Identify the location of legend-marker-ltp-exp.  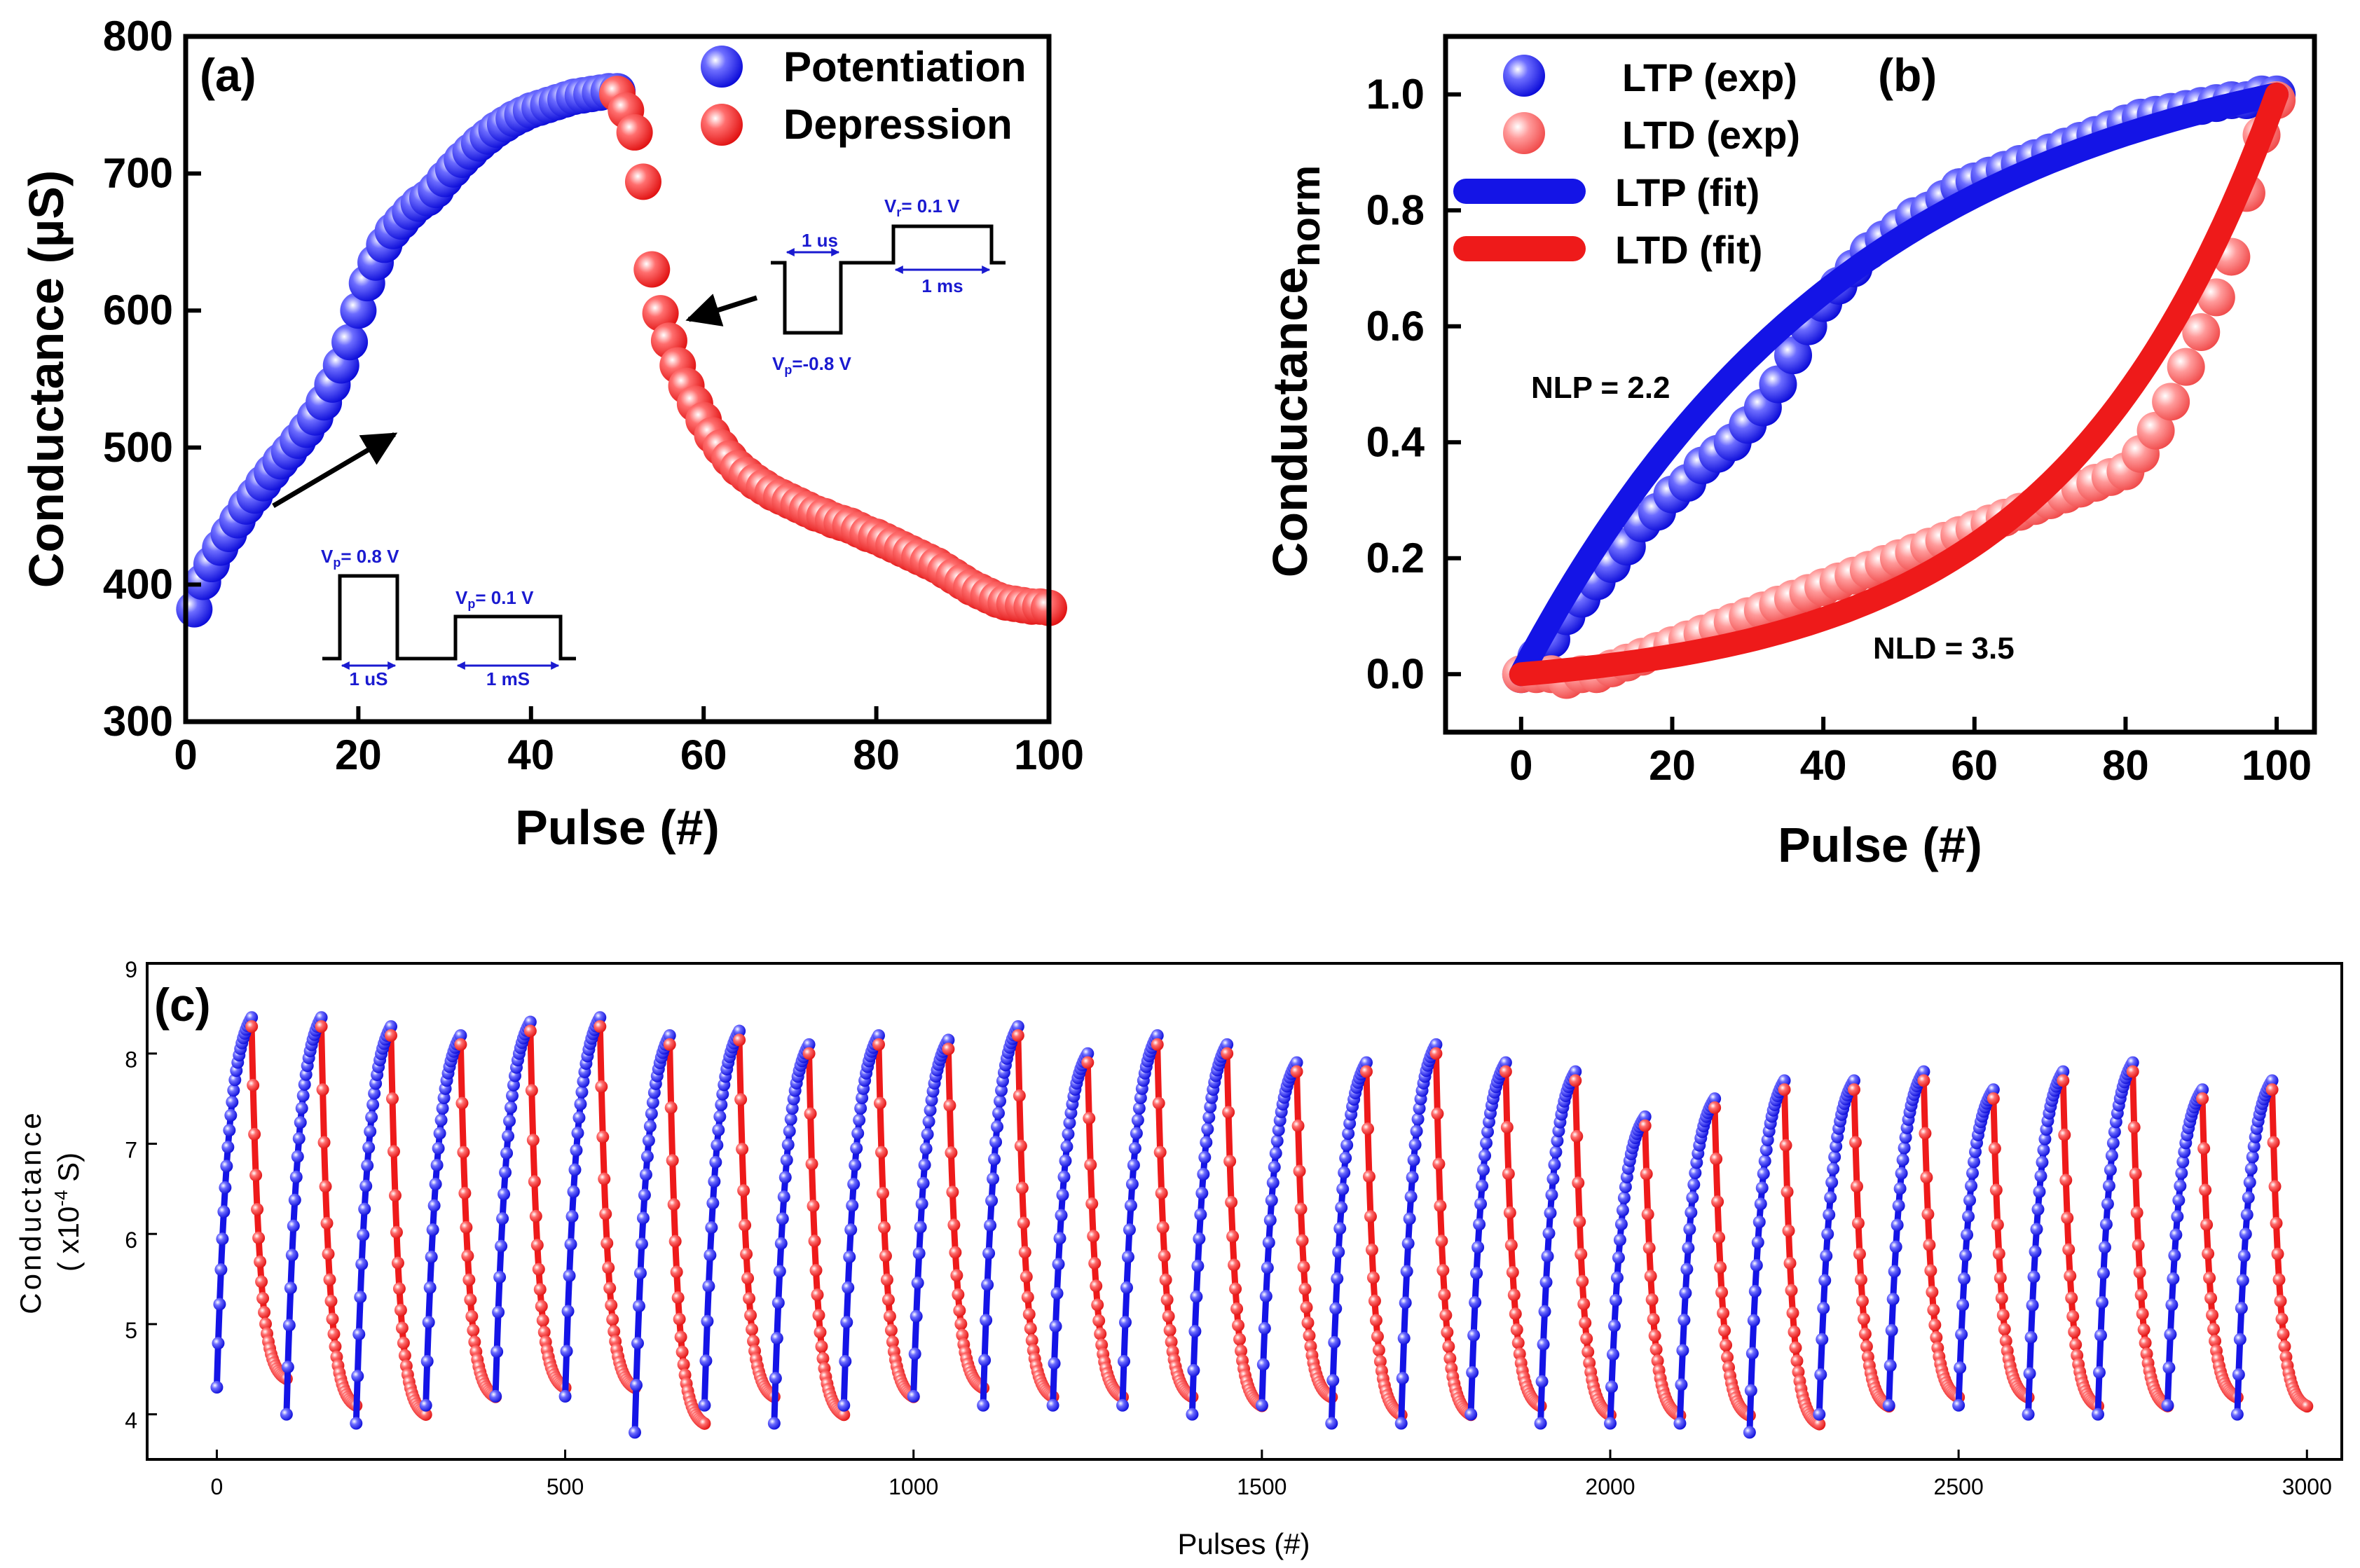
(1524, 76).